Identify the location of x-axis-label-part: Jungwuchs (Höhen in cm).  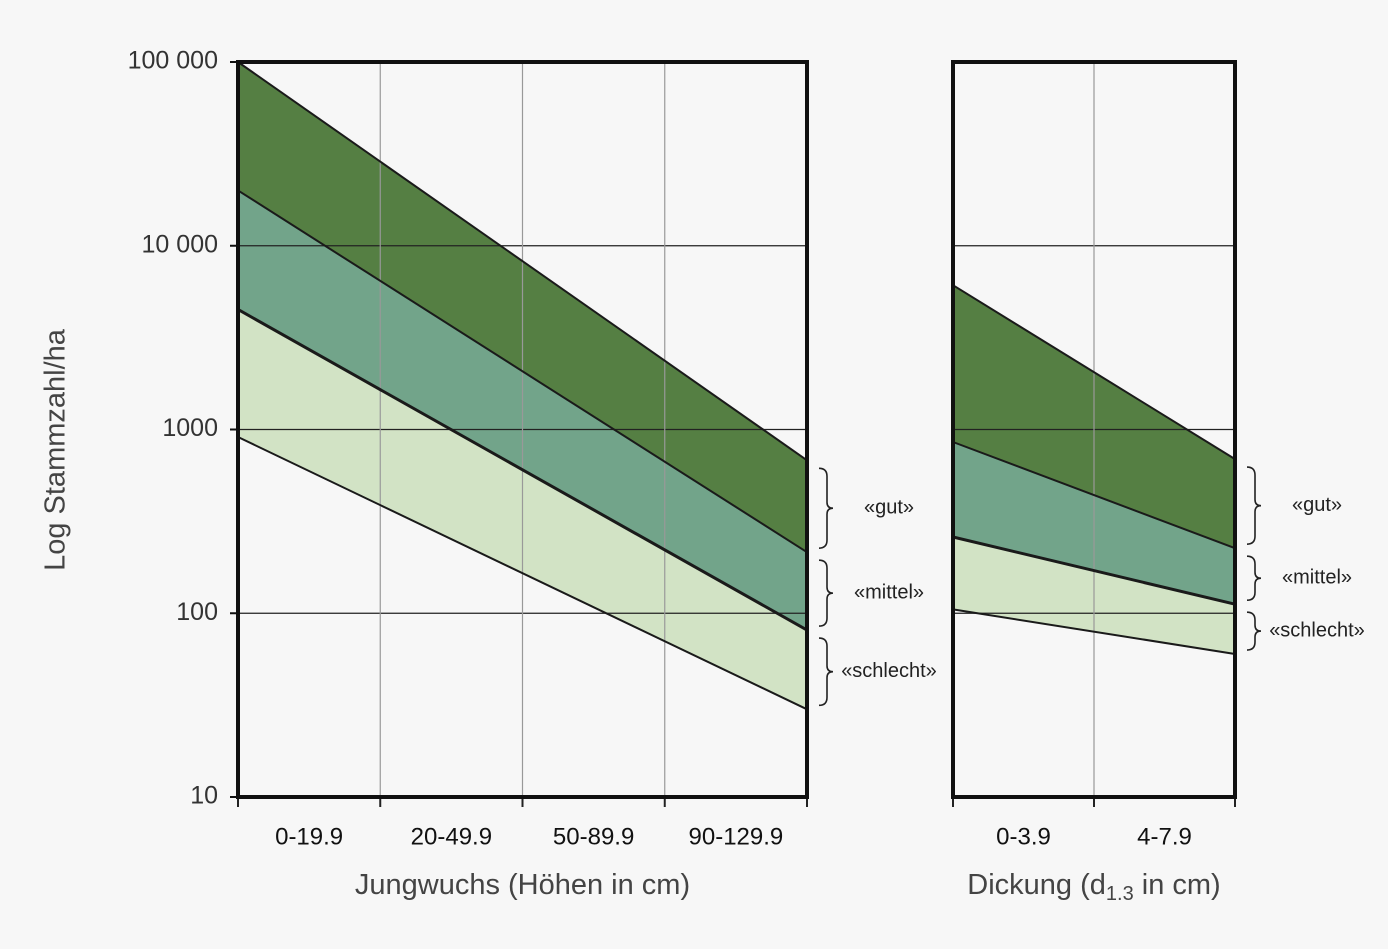
(522, 885).